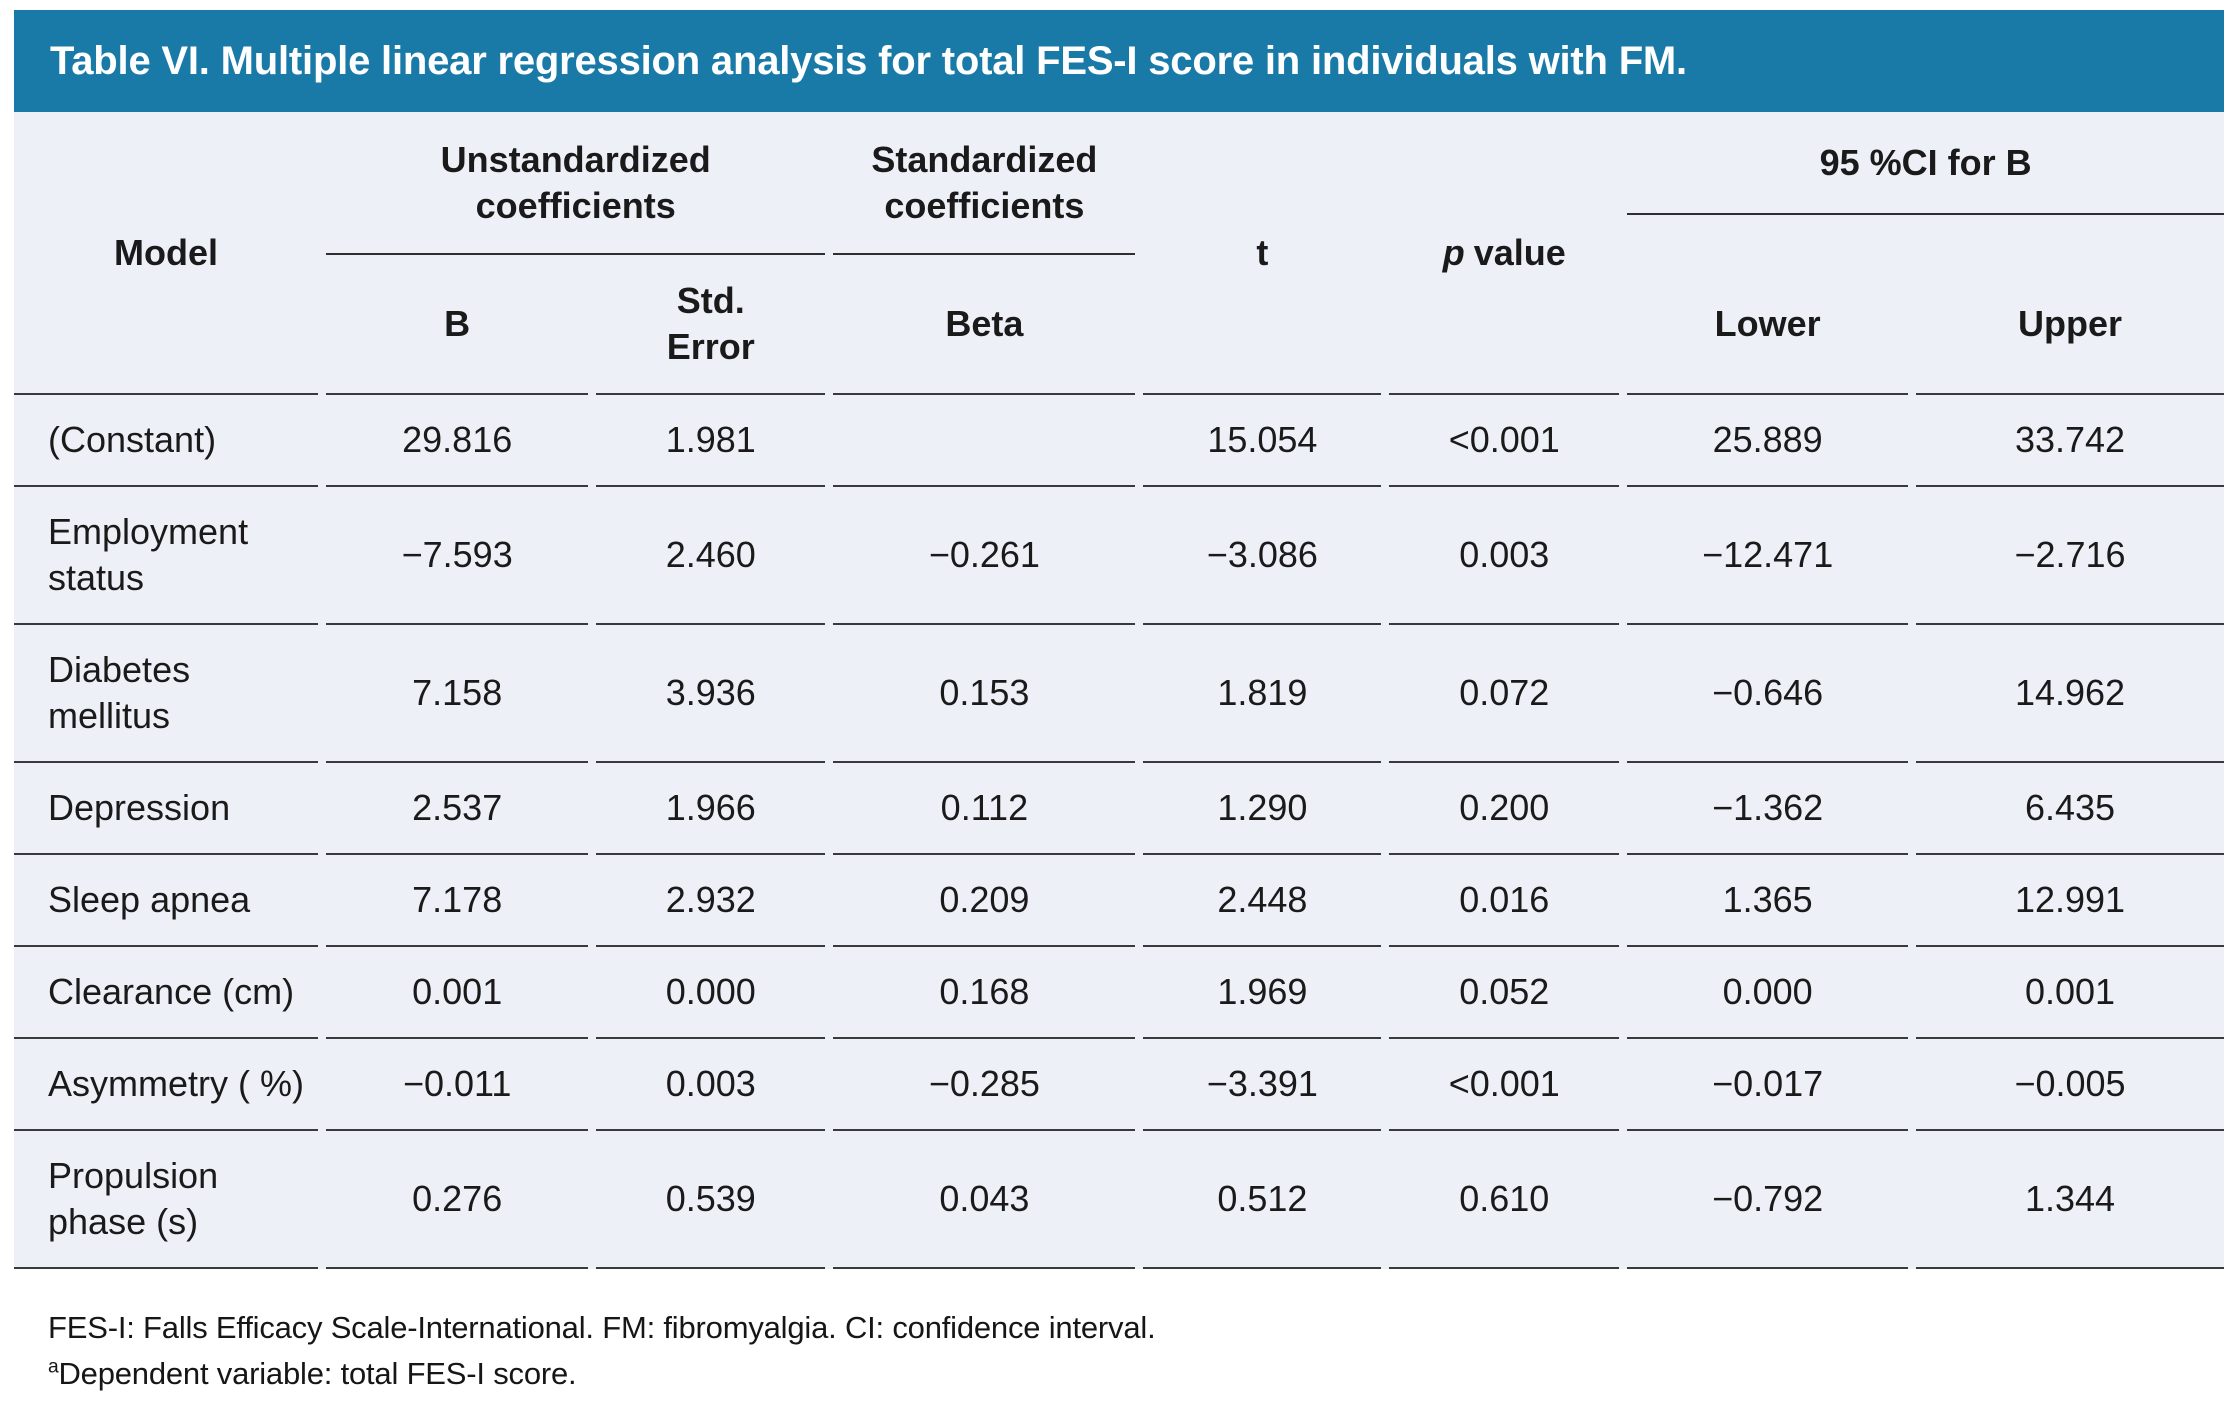 The image size is (2238, 1410). I want to click on cell-b: 2.537, so click(457, 807).